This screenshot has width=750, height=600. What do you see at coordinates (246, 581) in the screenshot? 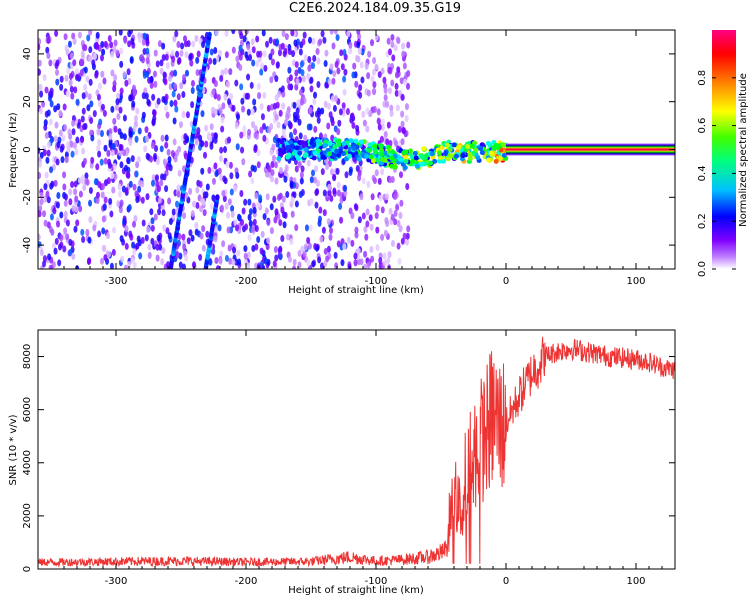
I see `snr-x-tick-label: -200` at bounding box center [246, 581].